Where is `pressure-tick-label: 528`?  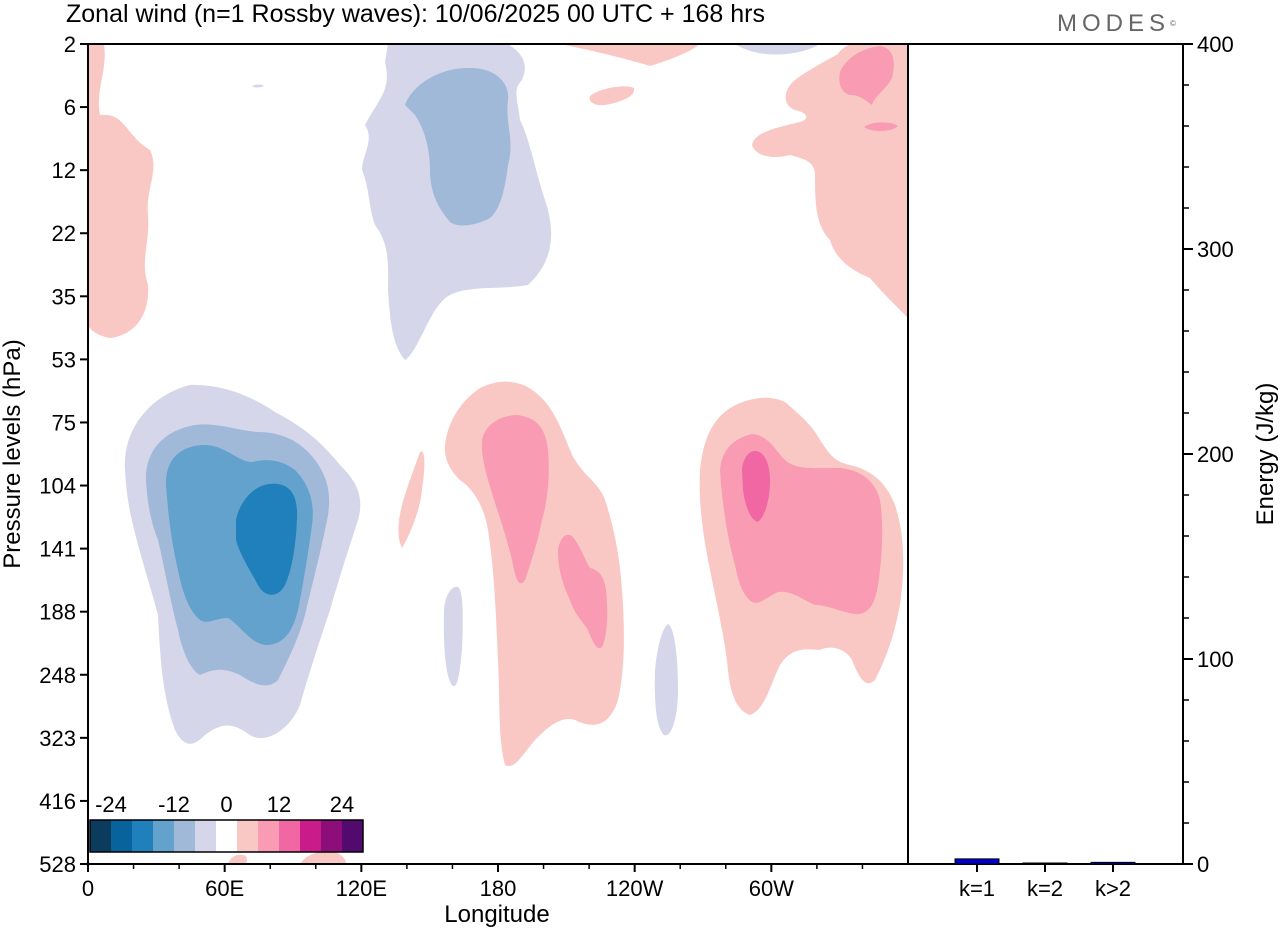 pressure-tick-label: 528 is located at coordinates (57, 864).